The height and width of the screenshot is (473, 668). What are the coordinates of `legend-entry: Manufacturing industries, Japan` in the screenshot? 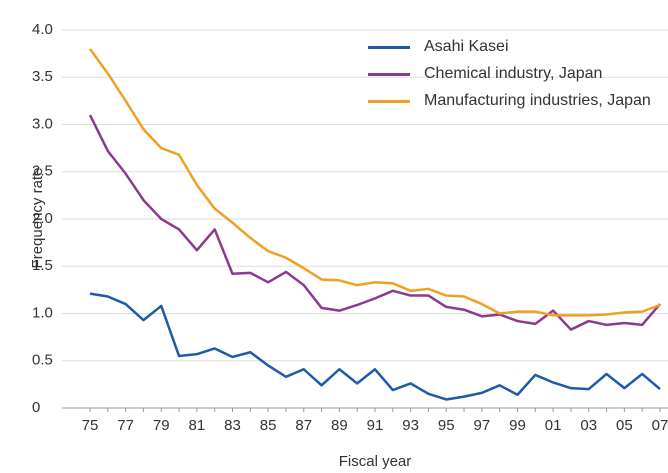 It's located at (516, 101).